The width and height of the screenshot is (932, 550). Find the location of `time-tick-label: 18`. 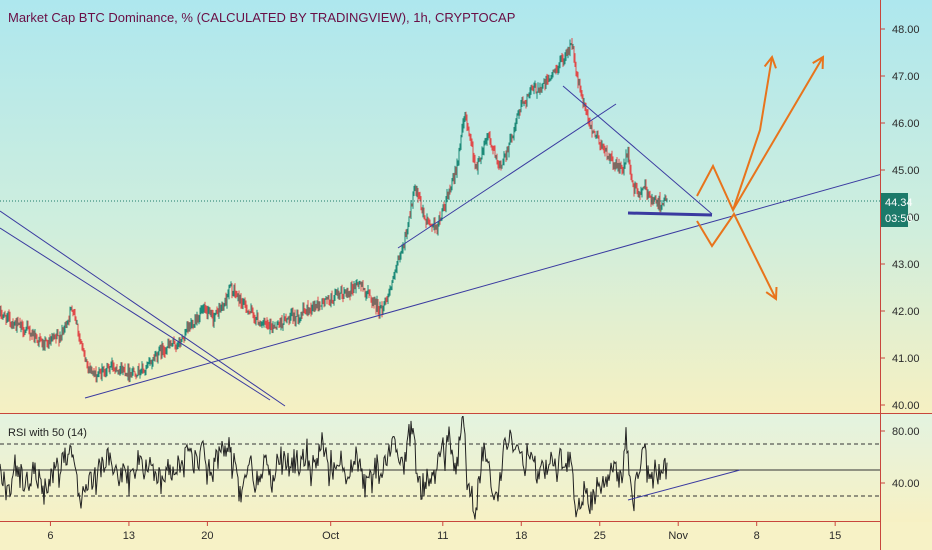

time-tick-label: 18 is located at coordinates (521, 536).